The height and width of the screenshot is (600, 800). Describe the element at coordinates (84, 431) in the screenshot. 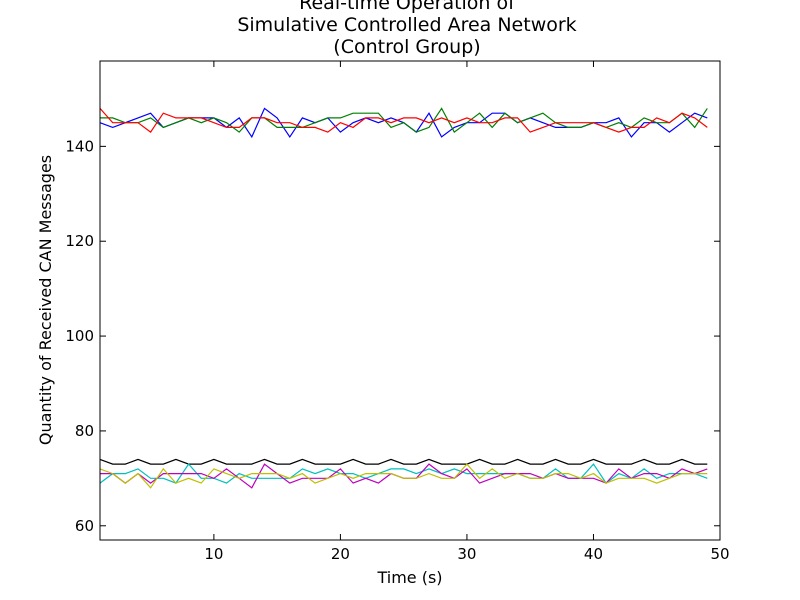

I see `y-tick-label: 80` at that location.